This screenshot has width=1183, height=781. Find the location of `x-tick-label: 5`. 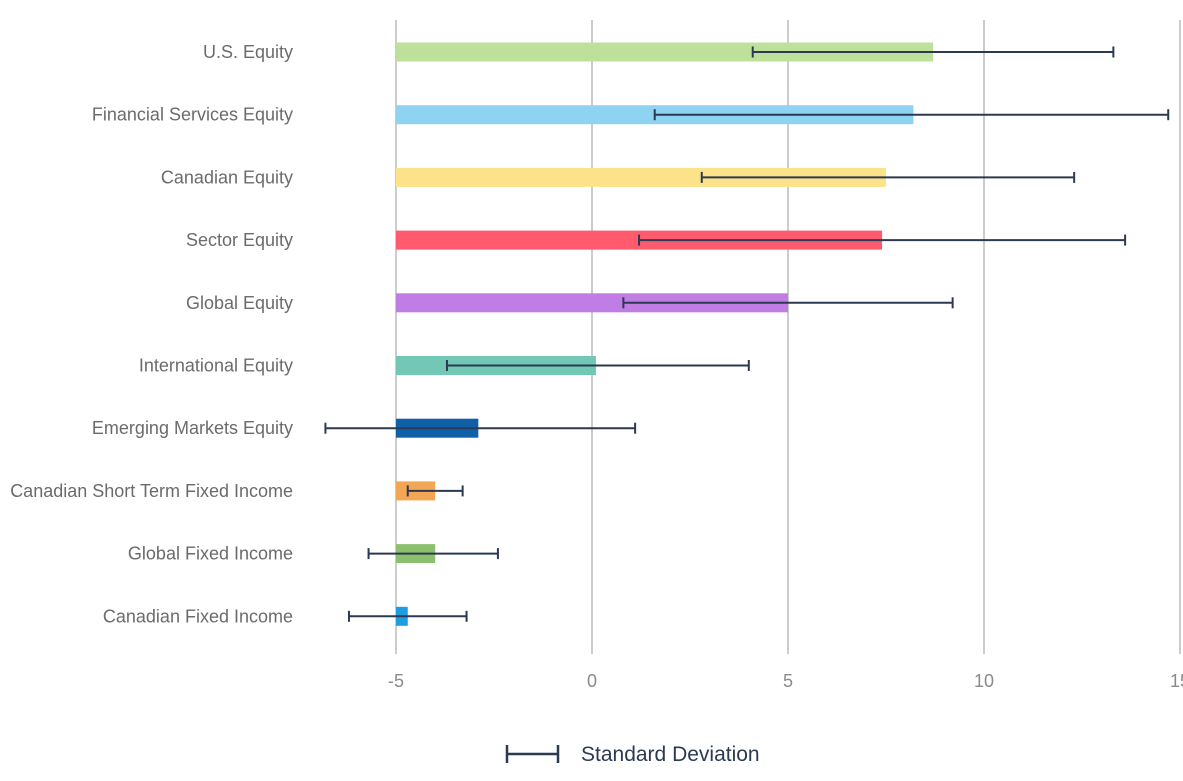

x-tick-label: 5 is located at coordinates (788, 681).